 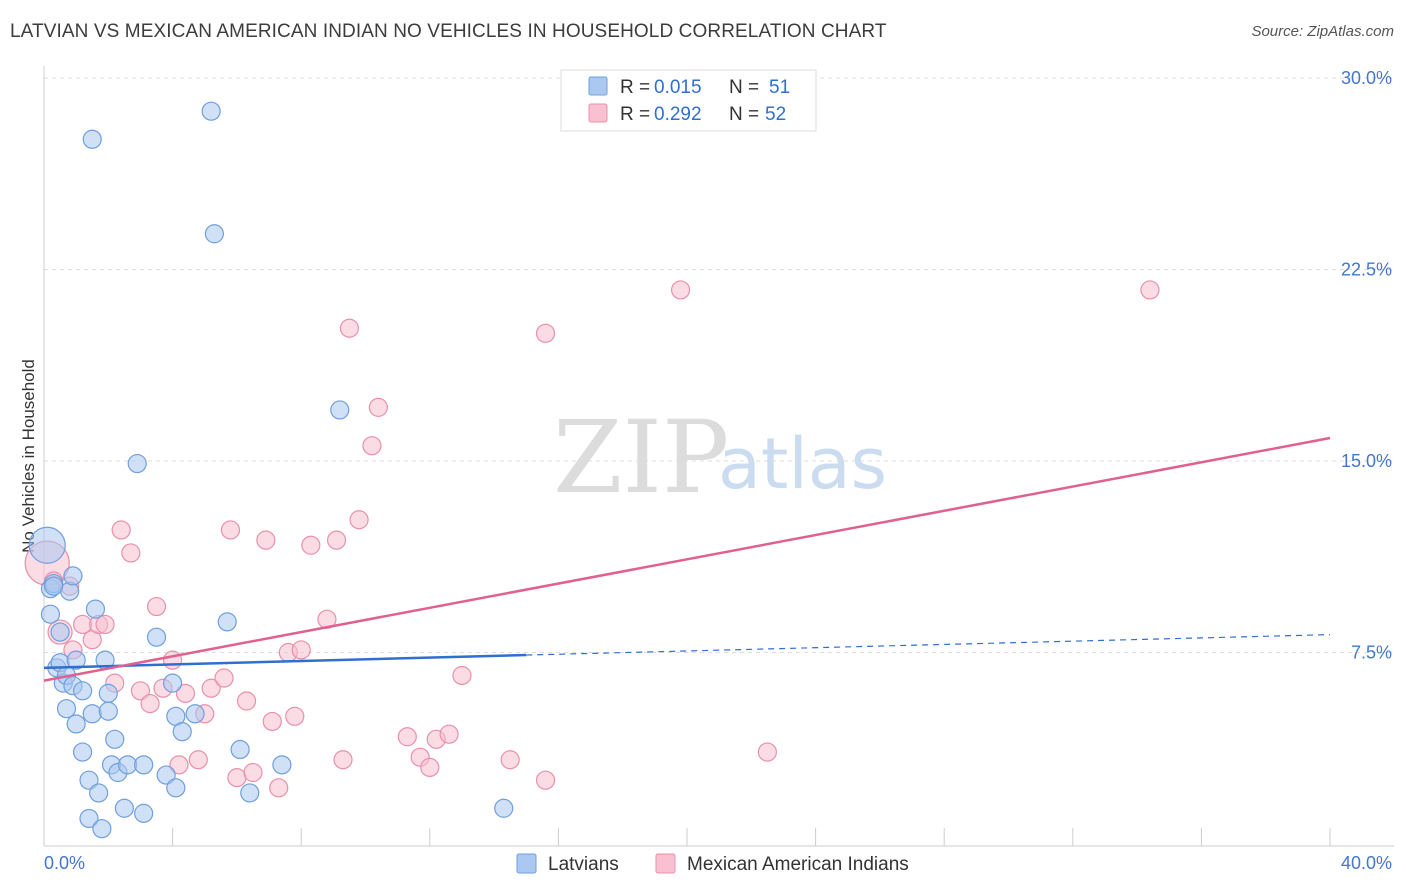 I want to click on legend-top: R = 0.015 N = 51 R = 0.292 N = 52, so click(x=688, y=100).